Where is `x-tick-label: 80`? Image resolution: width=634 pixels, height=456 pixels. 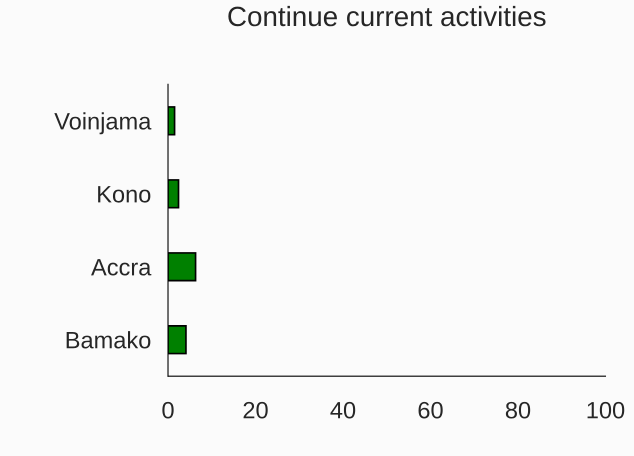
x-tick-label: 80 is located at coordinates (518, 410).